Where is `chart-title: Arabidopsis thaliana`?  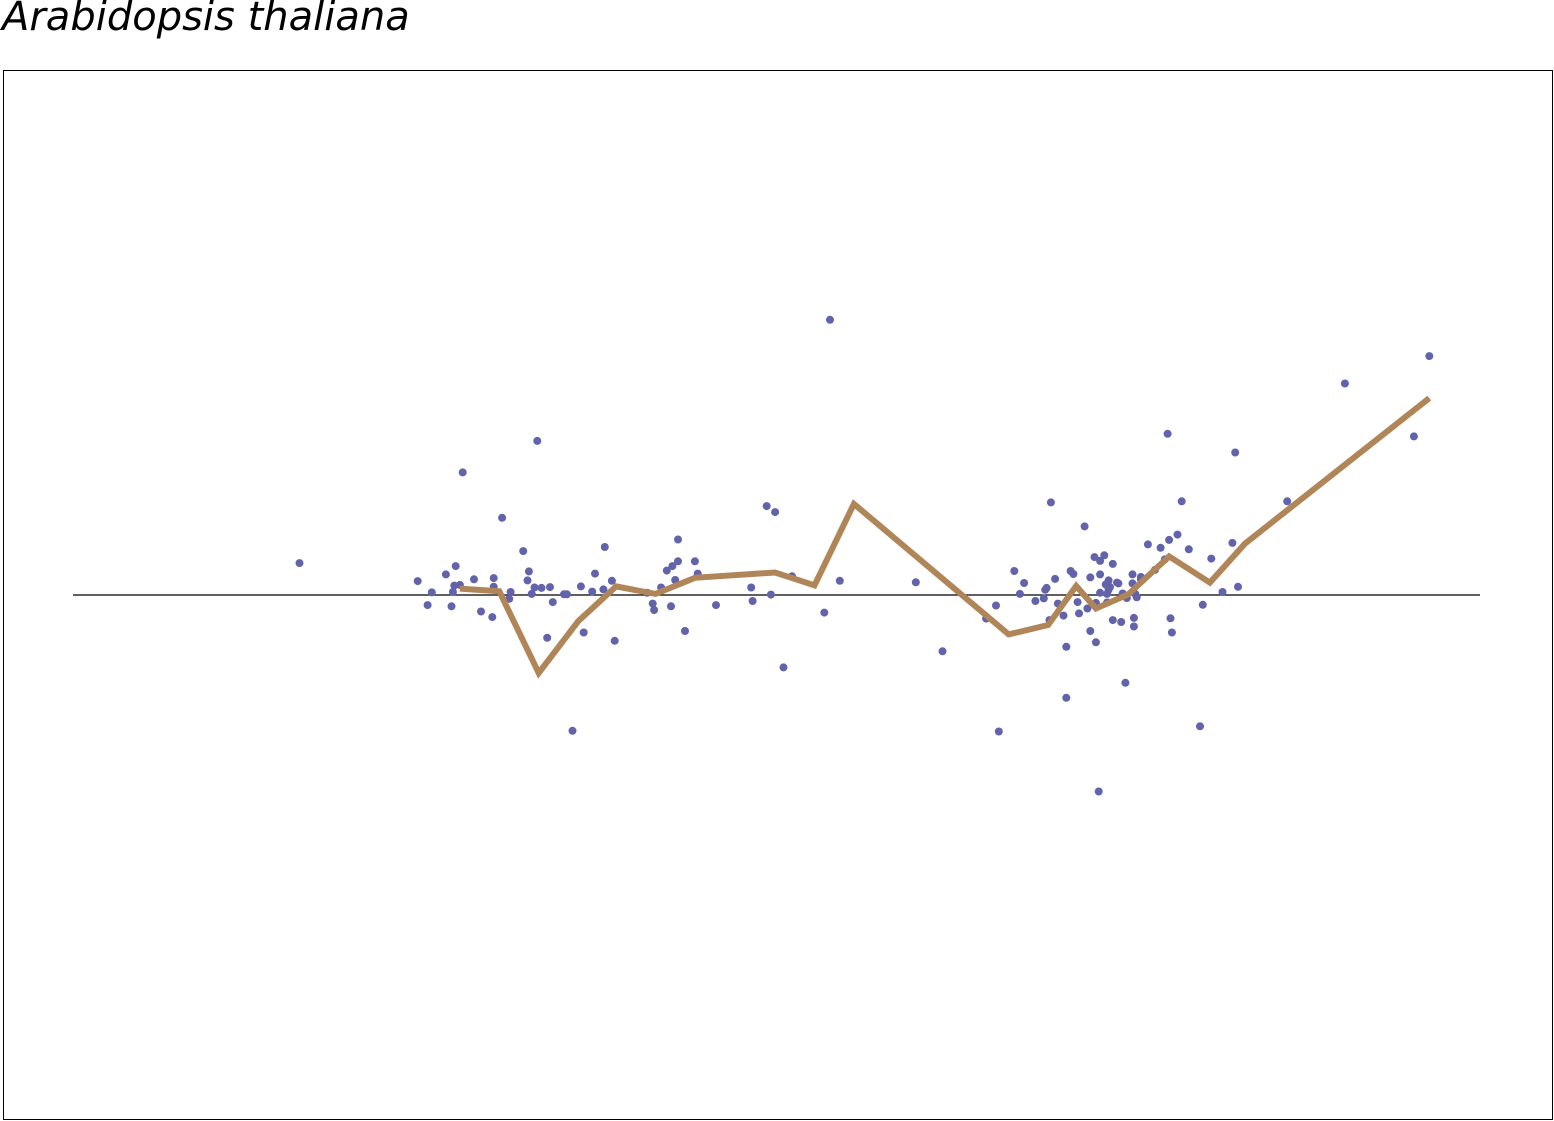 chart-title: Arabidopsis thaliana is located at coordinates (206, 20).